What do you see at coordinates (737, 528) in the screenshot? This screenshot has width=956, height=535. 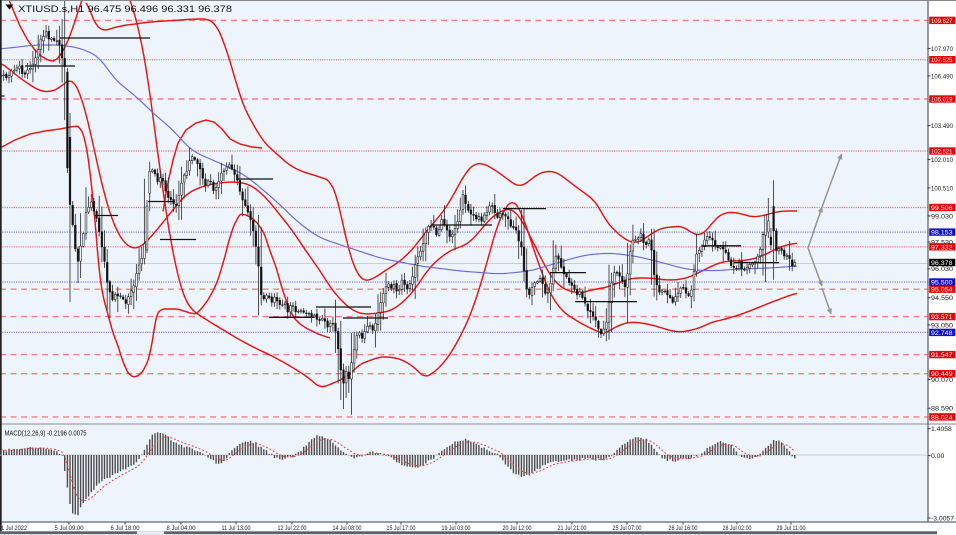 I see `svg-text: 28 Jul 02:00` at bounding box center [737, 528].